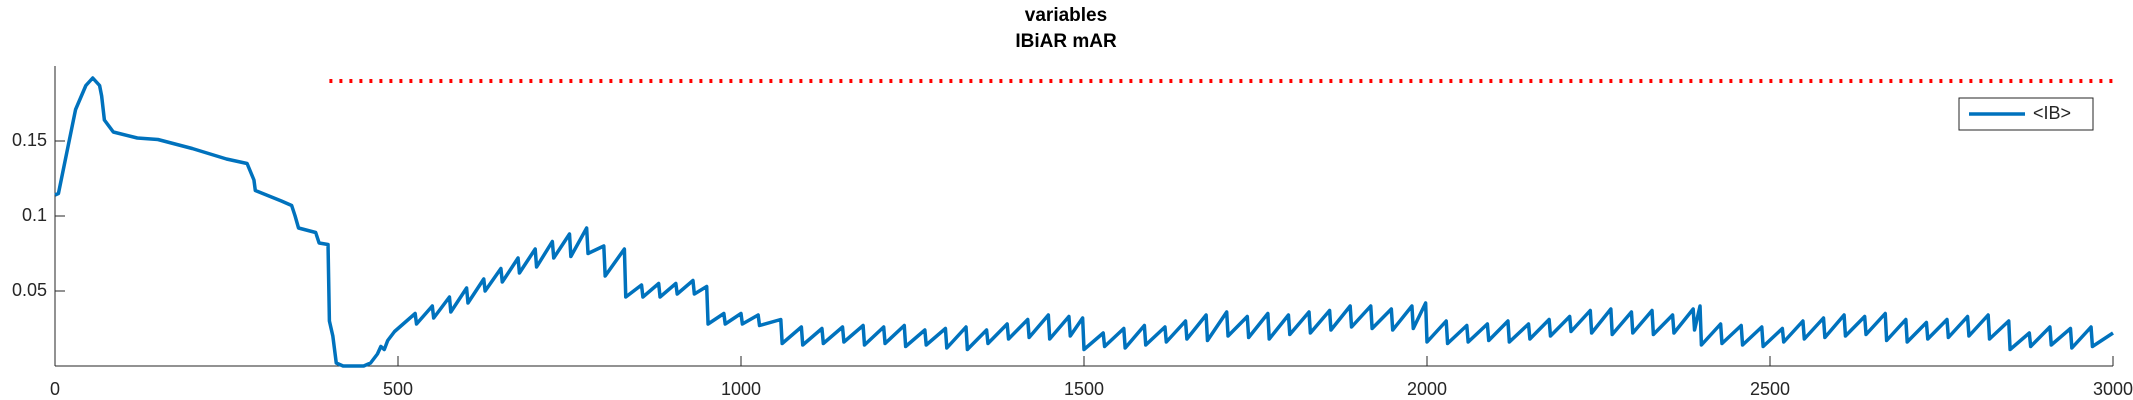  Describe the element at coordinates (1066, 15) in the screenshot. I see `chart-title: variables` at that location.